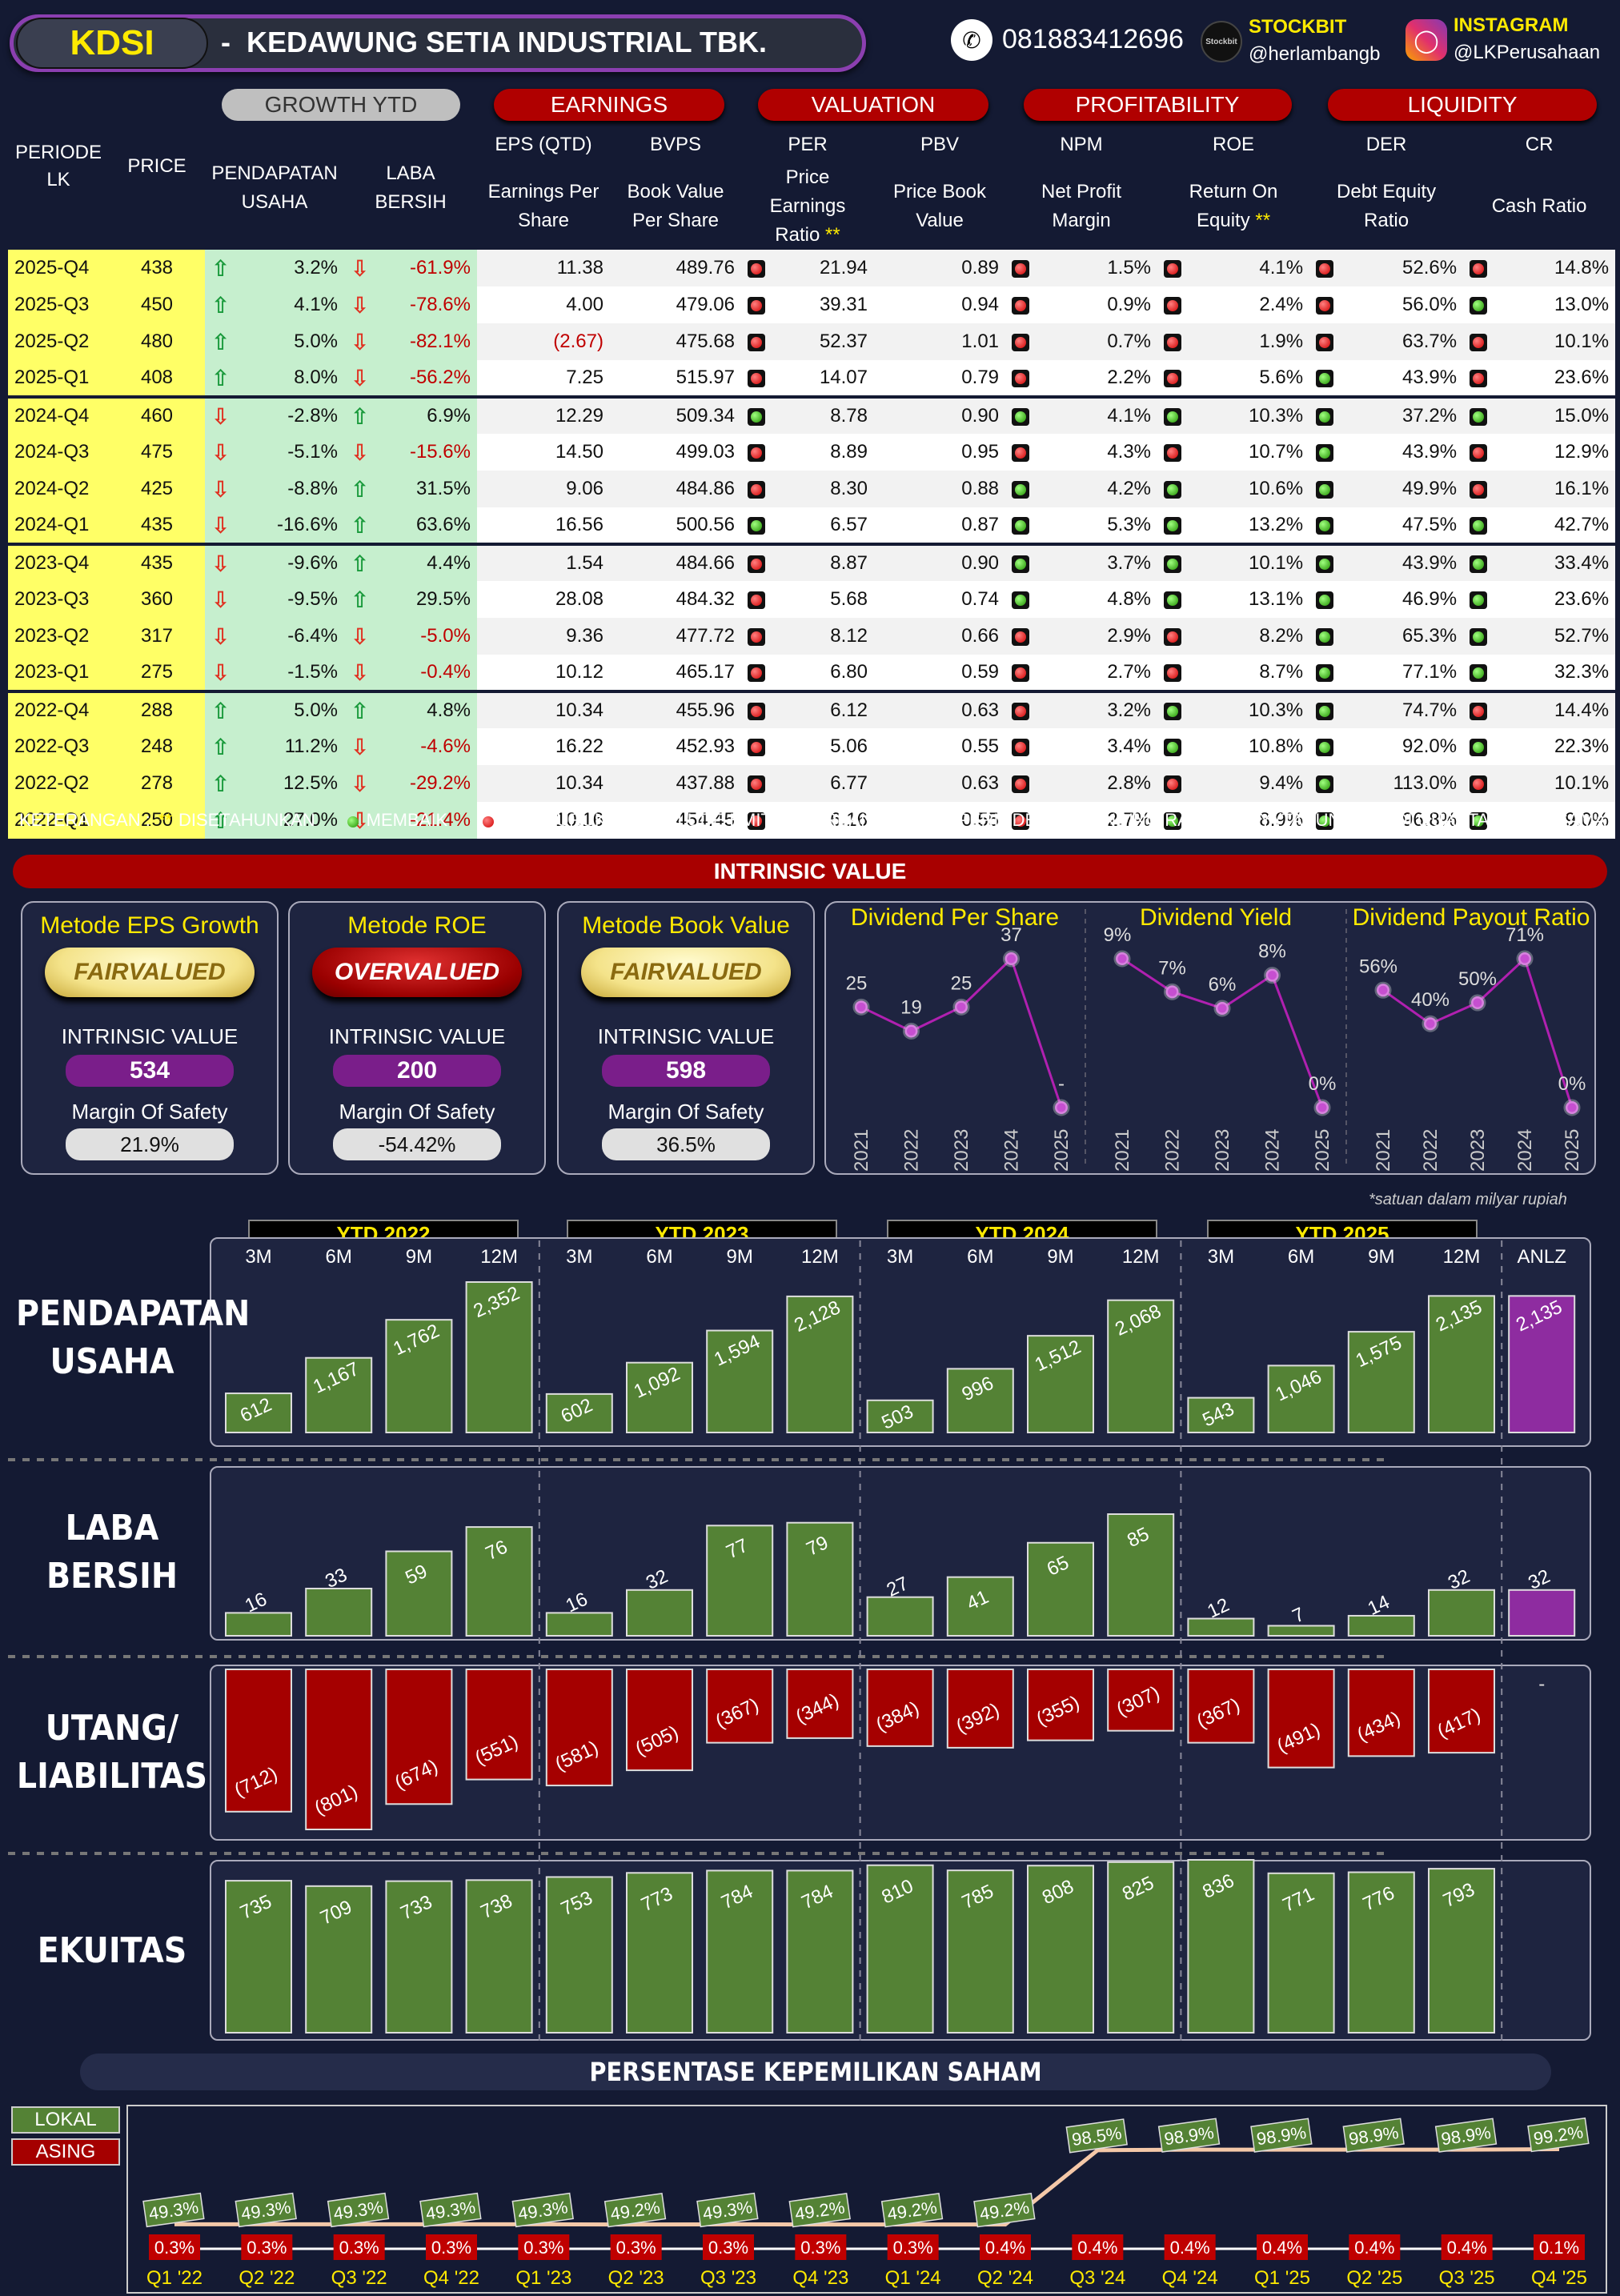 The image size is (1620, 2296). What do you see at coordinates (157, 709) in the screenshot?
I see `price-cell: 288` at bounding box center [157, 709].